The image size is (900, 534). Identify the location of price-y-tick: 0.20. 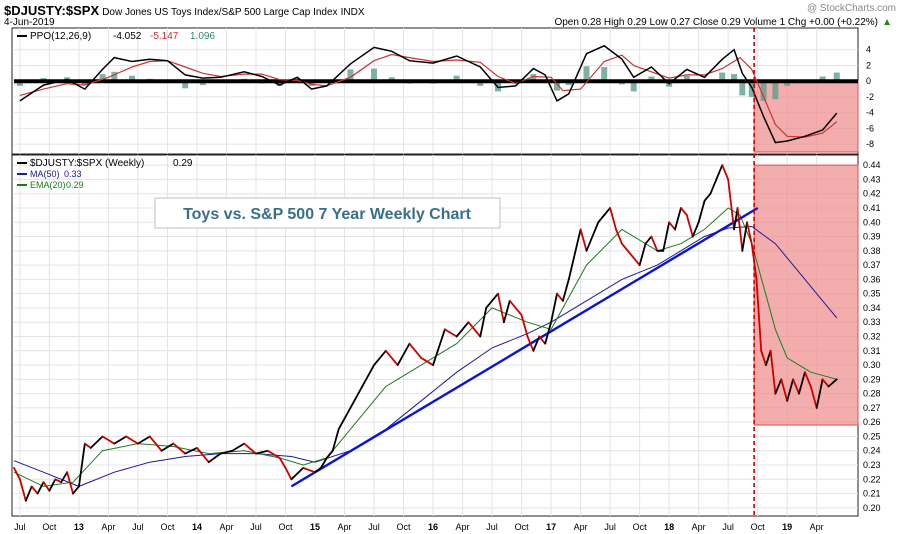
(872, 508).